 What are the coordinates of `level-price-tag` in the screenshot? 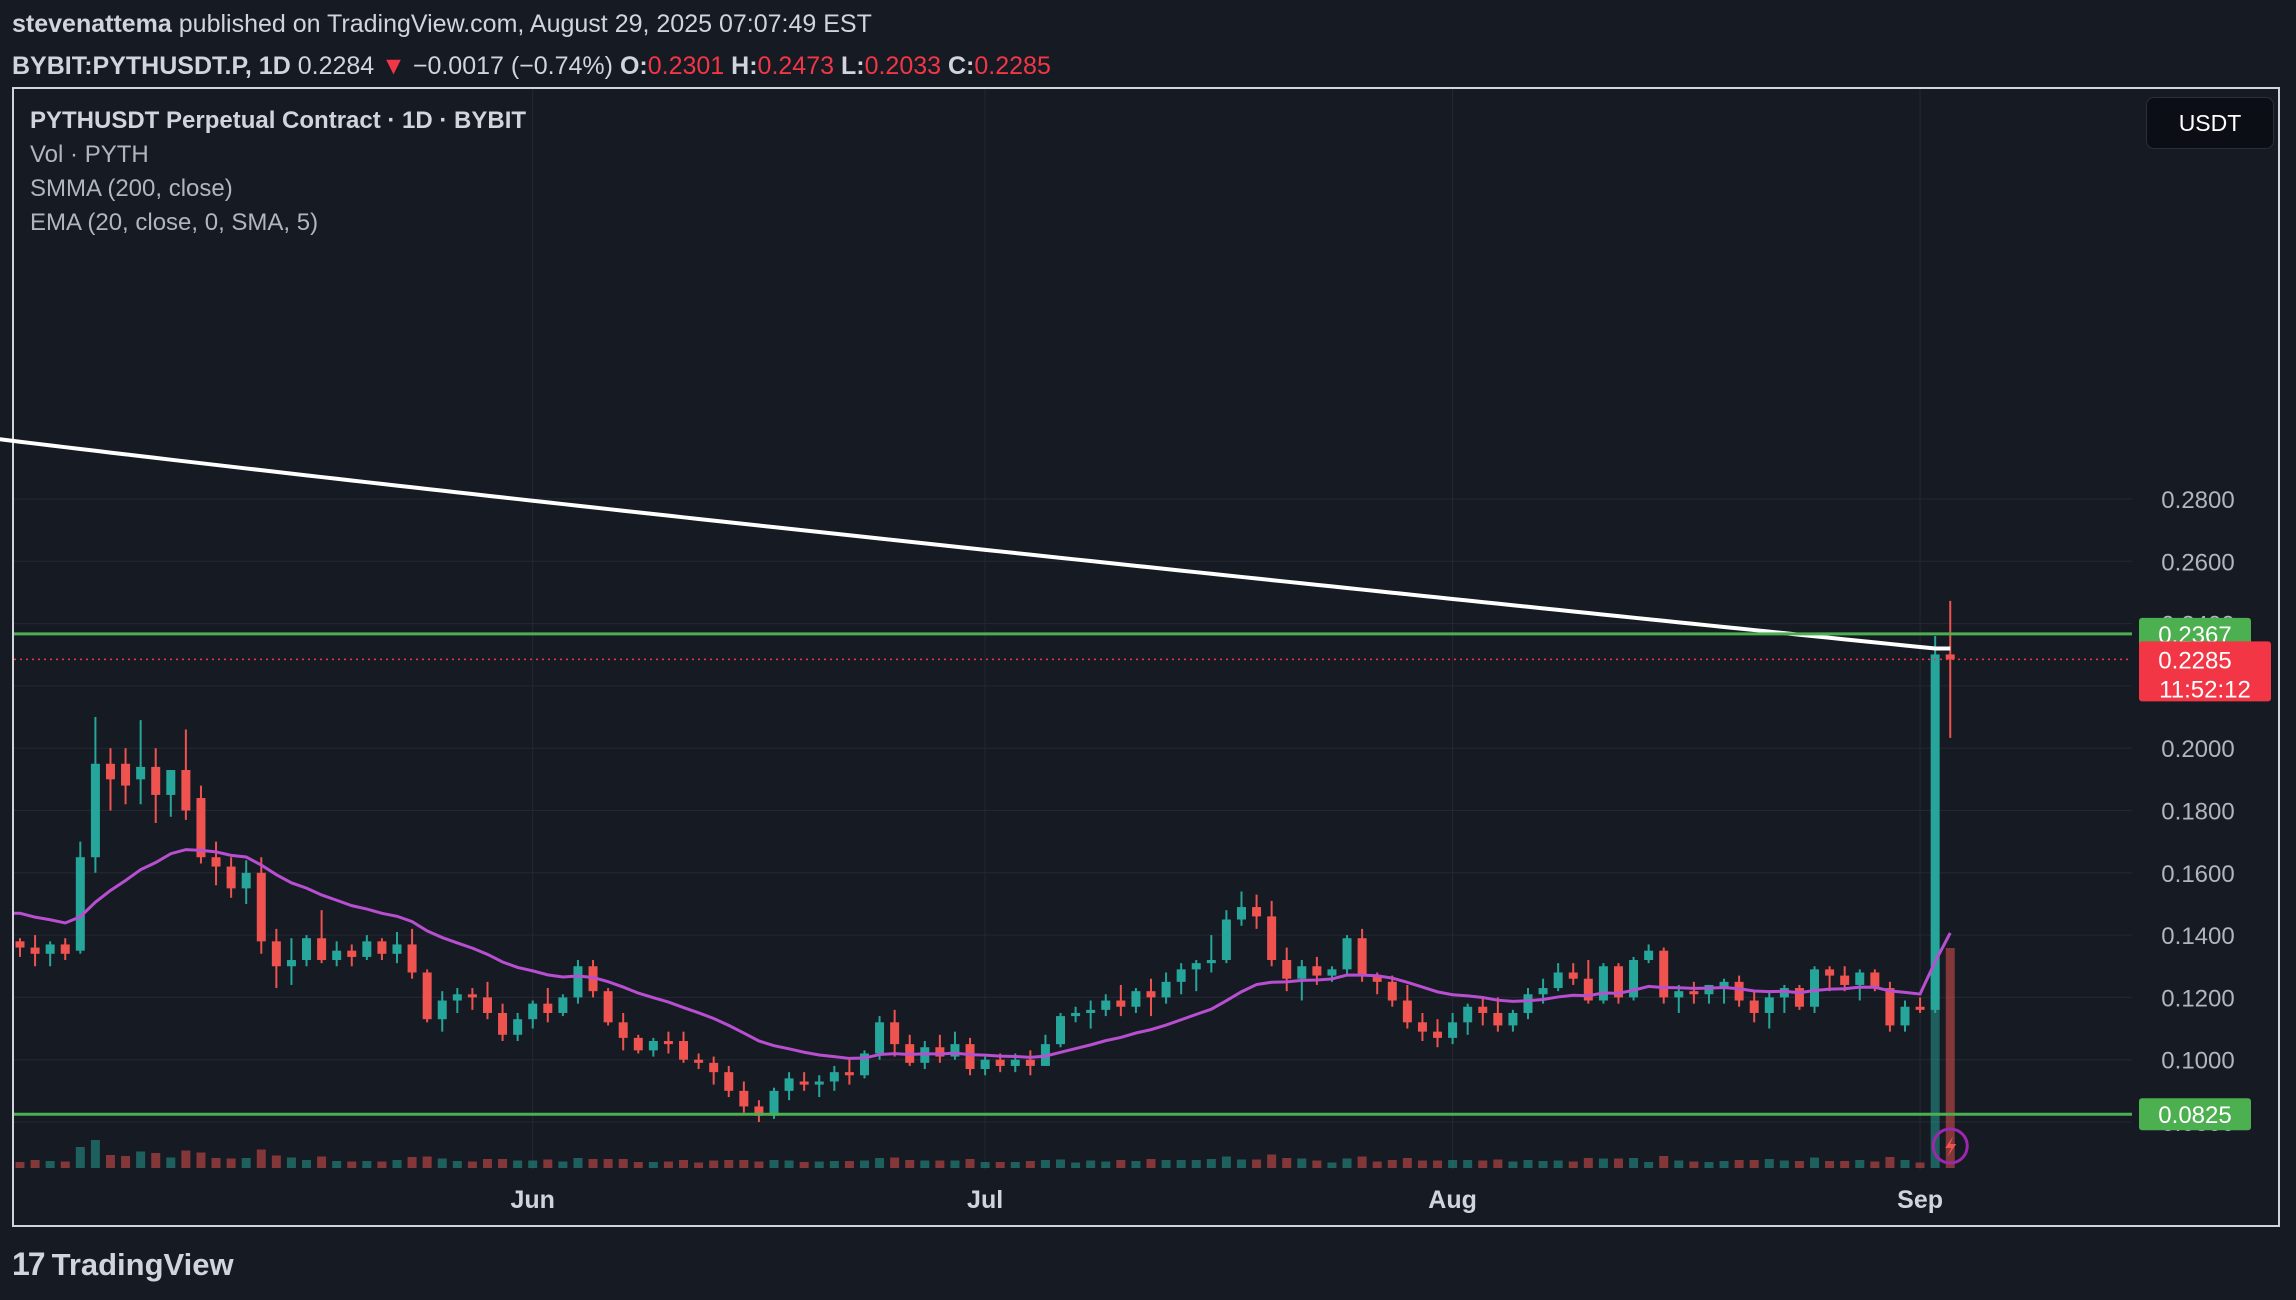 It's located at (2195, 1114).